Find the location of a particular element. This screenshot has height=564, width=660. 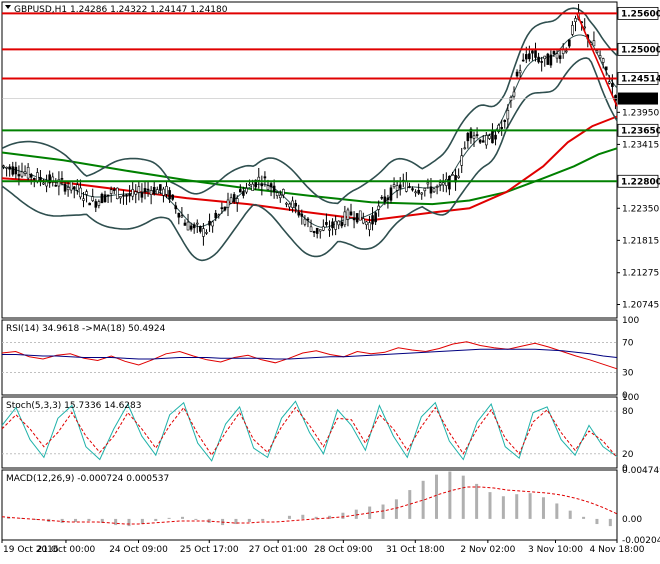

macd-y-tick-label: -0.002049 is located at coordinates (641, 541).